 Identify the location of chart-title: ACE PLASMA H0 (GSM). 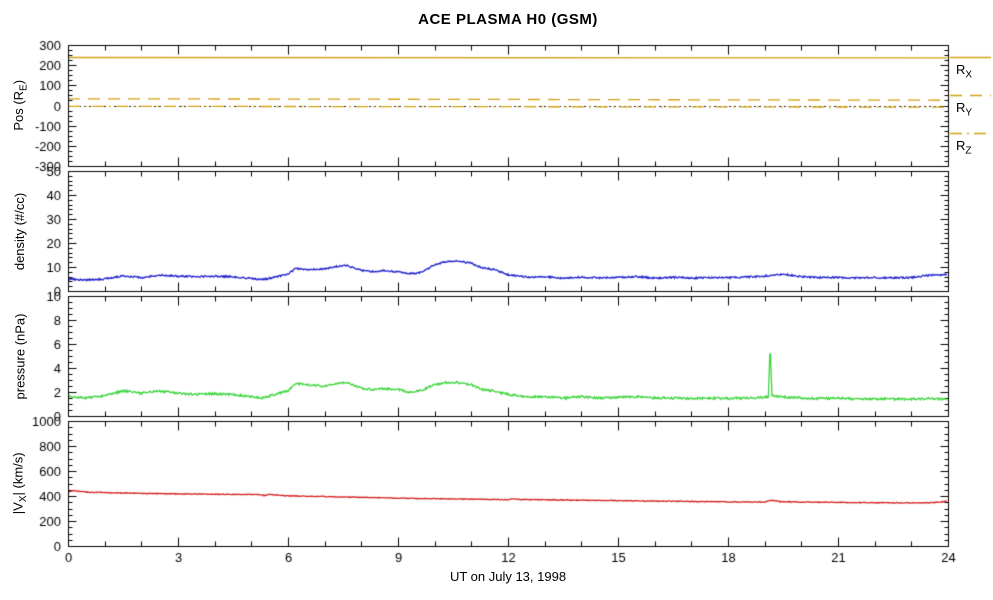
(508, 19).